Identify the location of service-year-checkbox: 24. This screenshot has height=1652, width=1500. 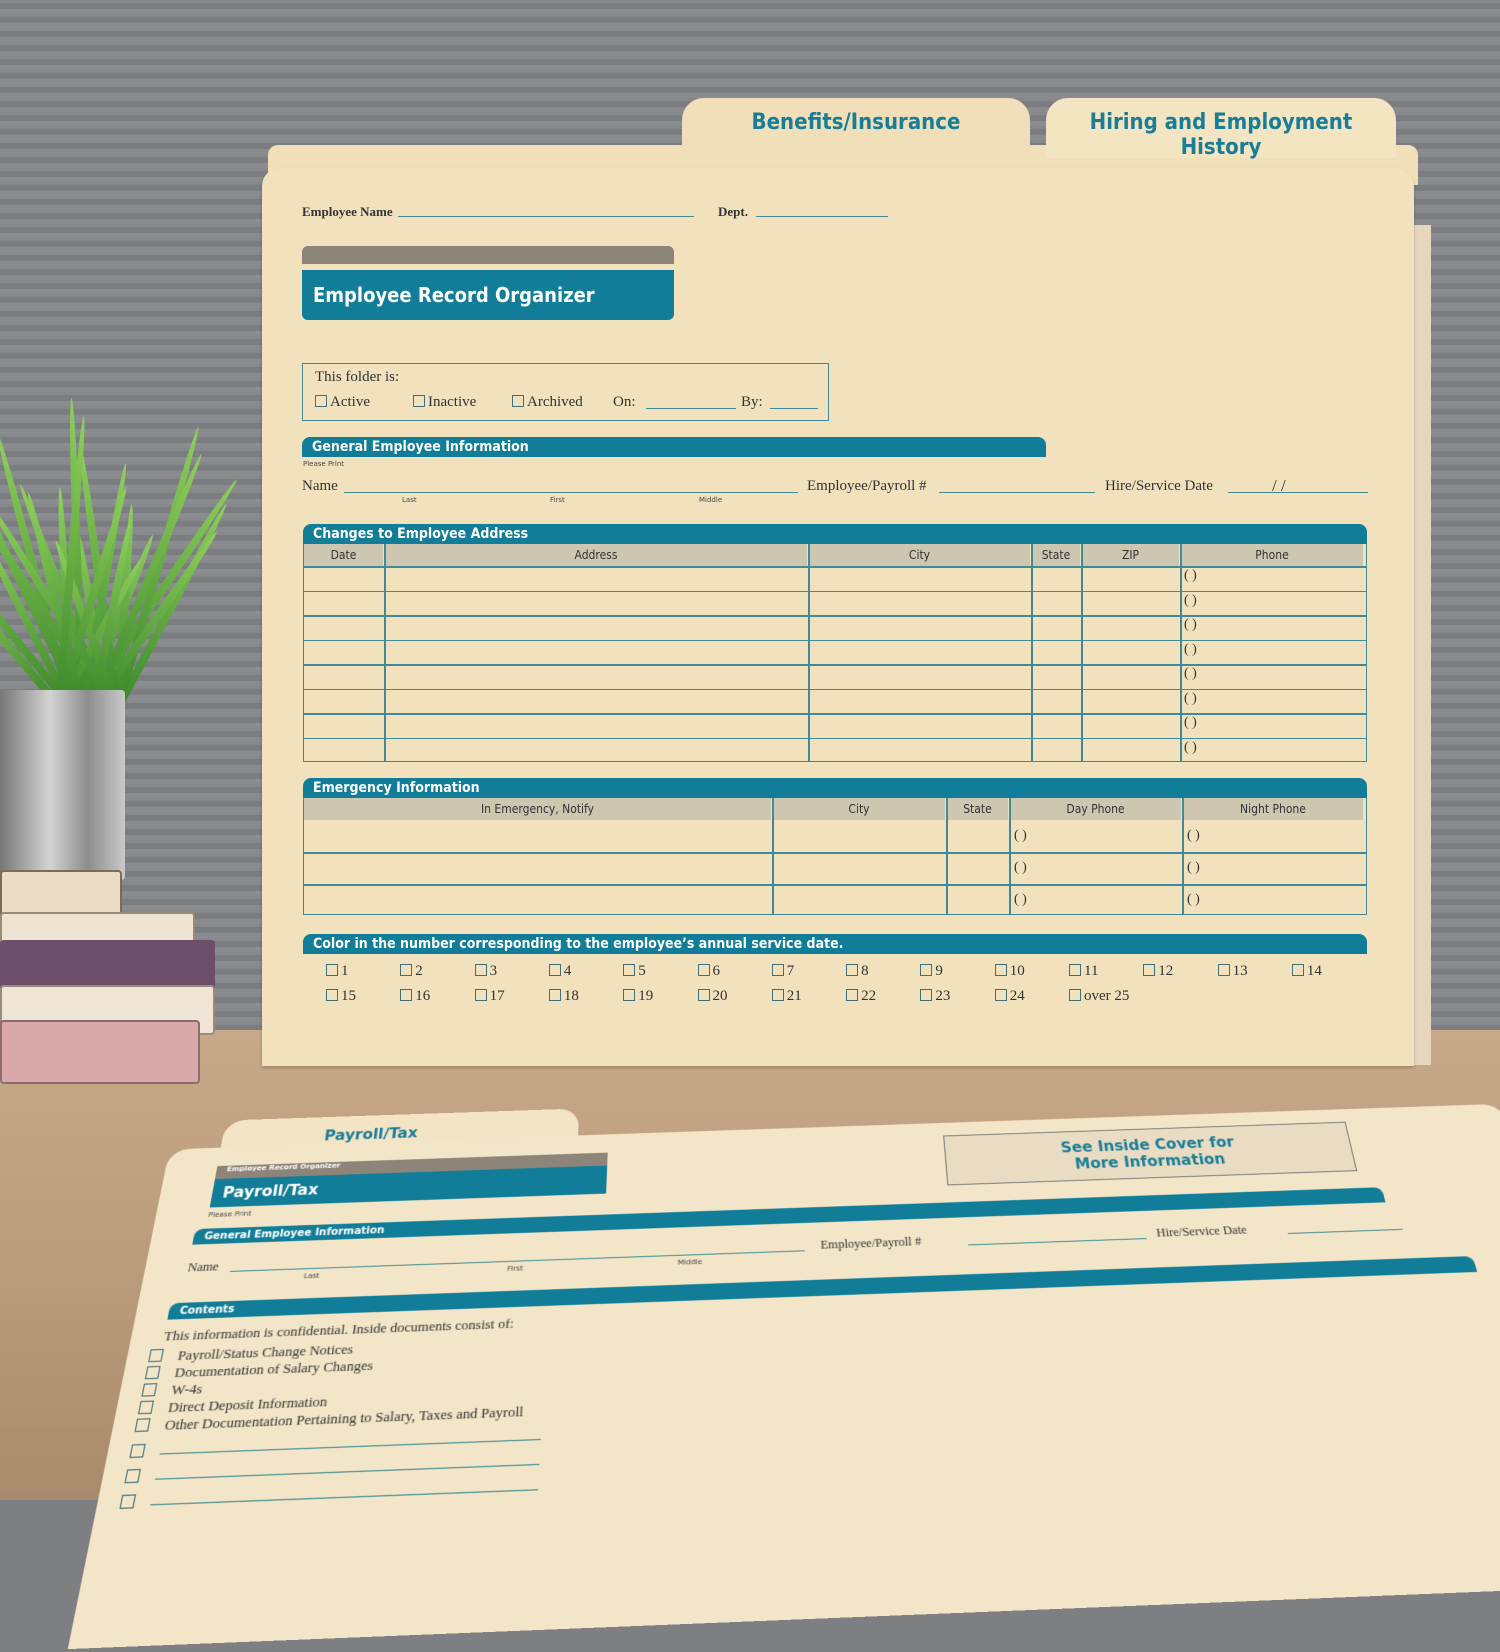
(1010, 996).